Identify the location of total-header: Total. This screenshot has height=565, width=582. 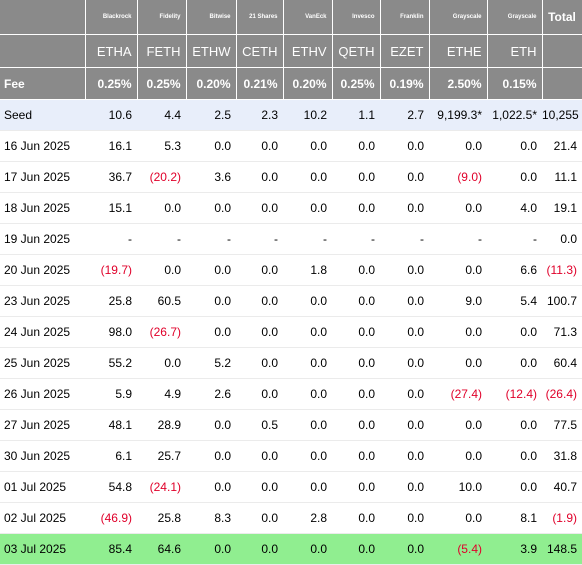
(562, 17).